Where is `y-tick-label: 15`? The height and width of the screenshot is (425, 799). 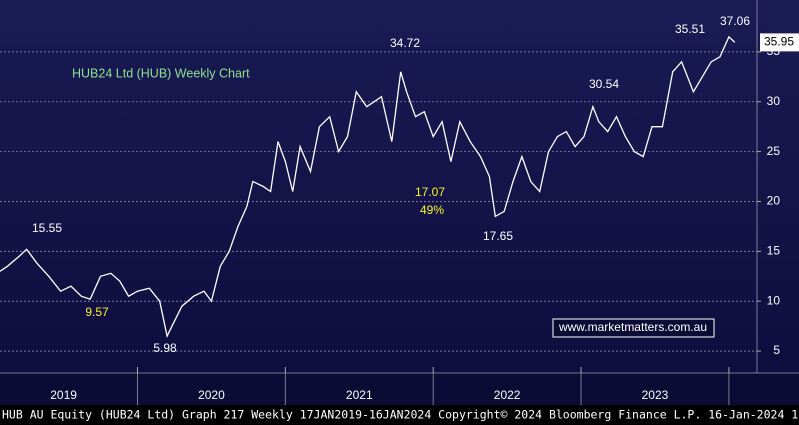 y-tick-label: 15 is located at coordinates (774, 250).